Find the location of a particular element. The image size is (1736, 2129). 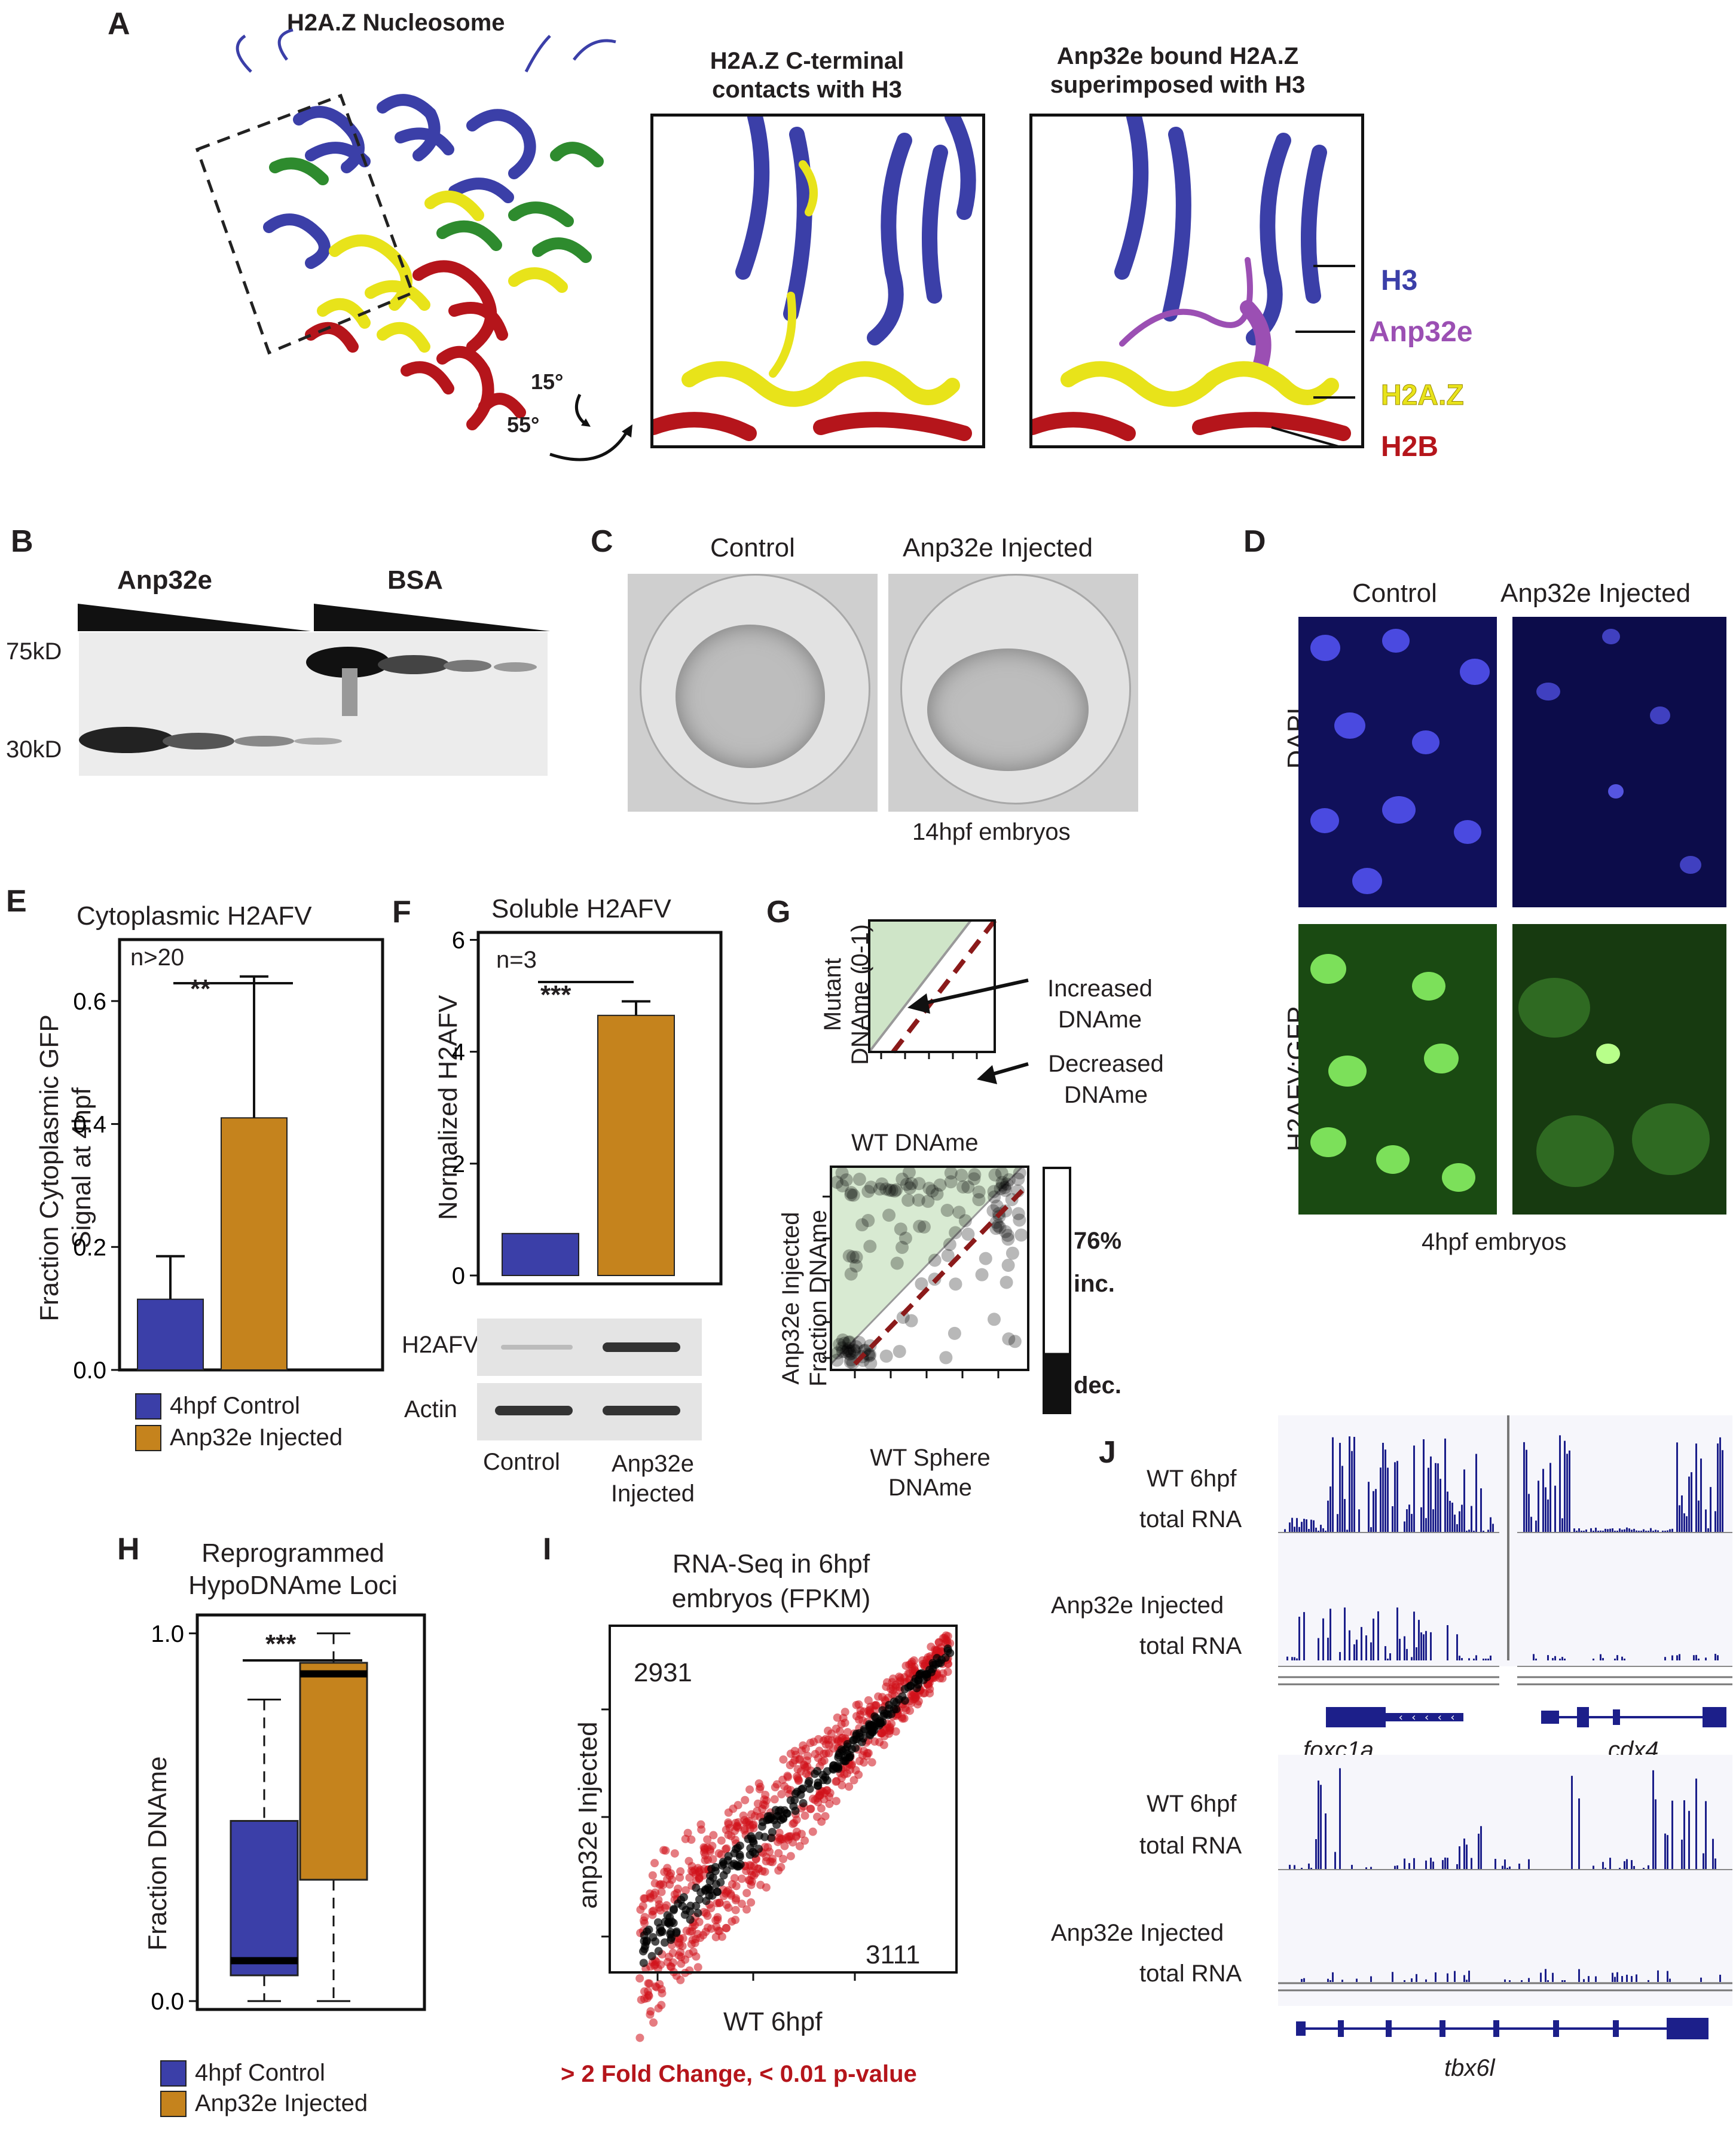

j-track4-line2: total RNA is located at coordinates (1190, 1973).